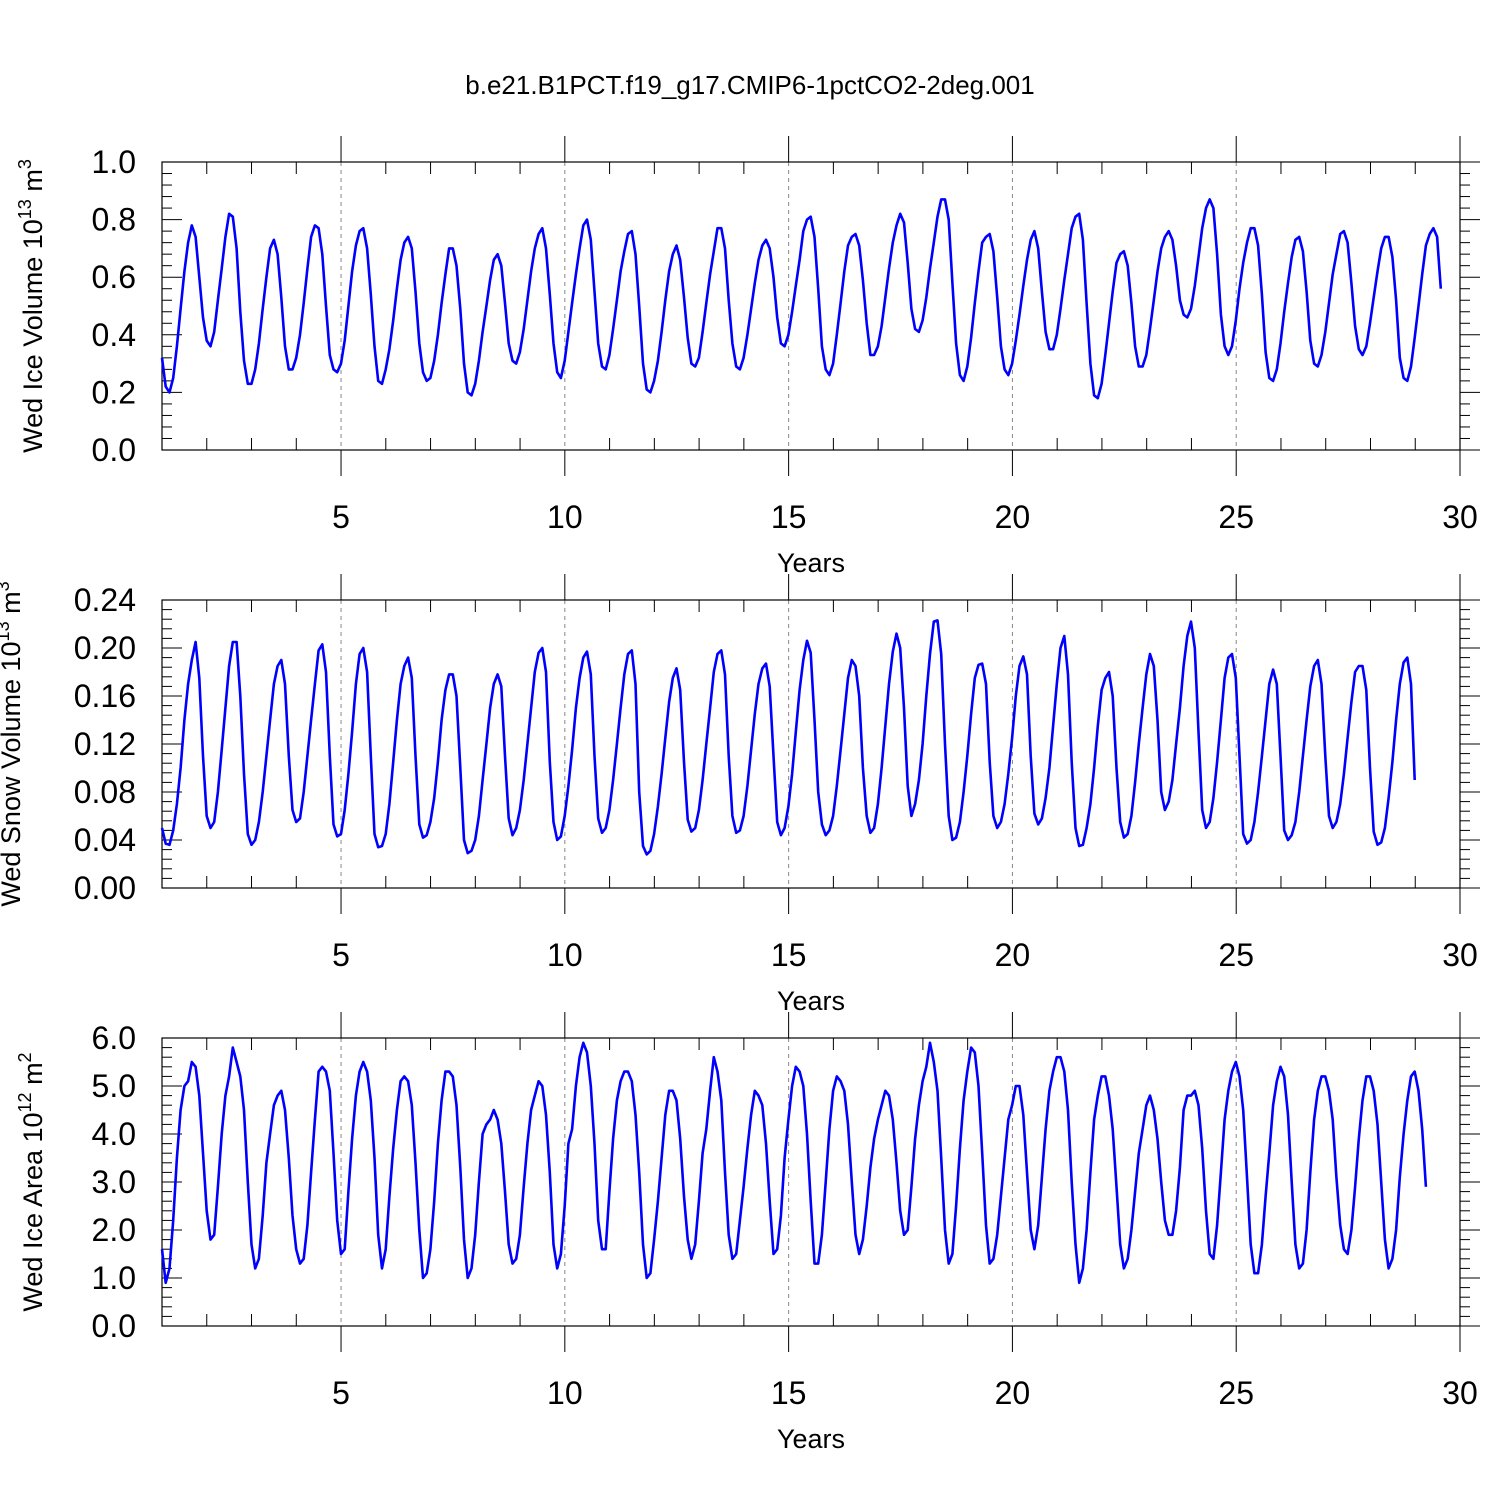 The height and width of the screenshot is (1500, 1500). What do you see at coordinates (105, 696) in the screenshot?
I see `y-tick-label: 0.16` at bounding box center [105, 696].